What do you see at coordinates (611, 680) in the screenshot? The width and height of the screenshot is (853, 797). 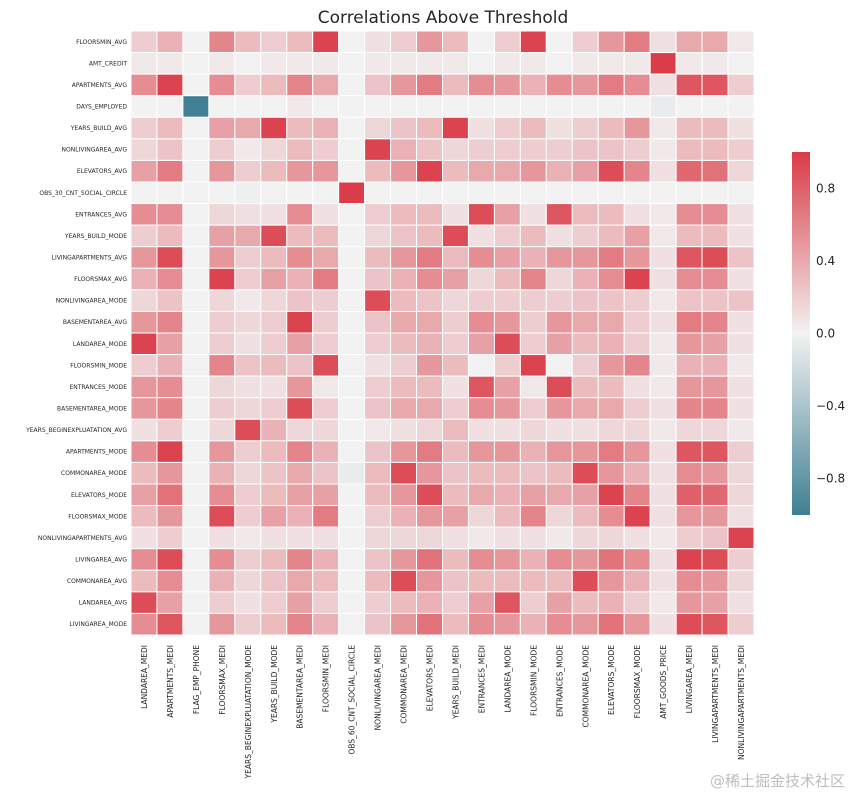 I see `column-label: ELEVATORS_MODE` at bounding box center [611, 680].